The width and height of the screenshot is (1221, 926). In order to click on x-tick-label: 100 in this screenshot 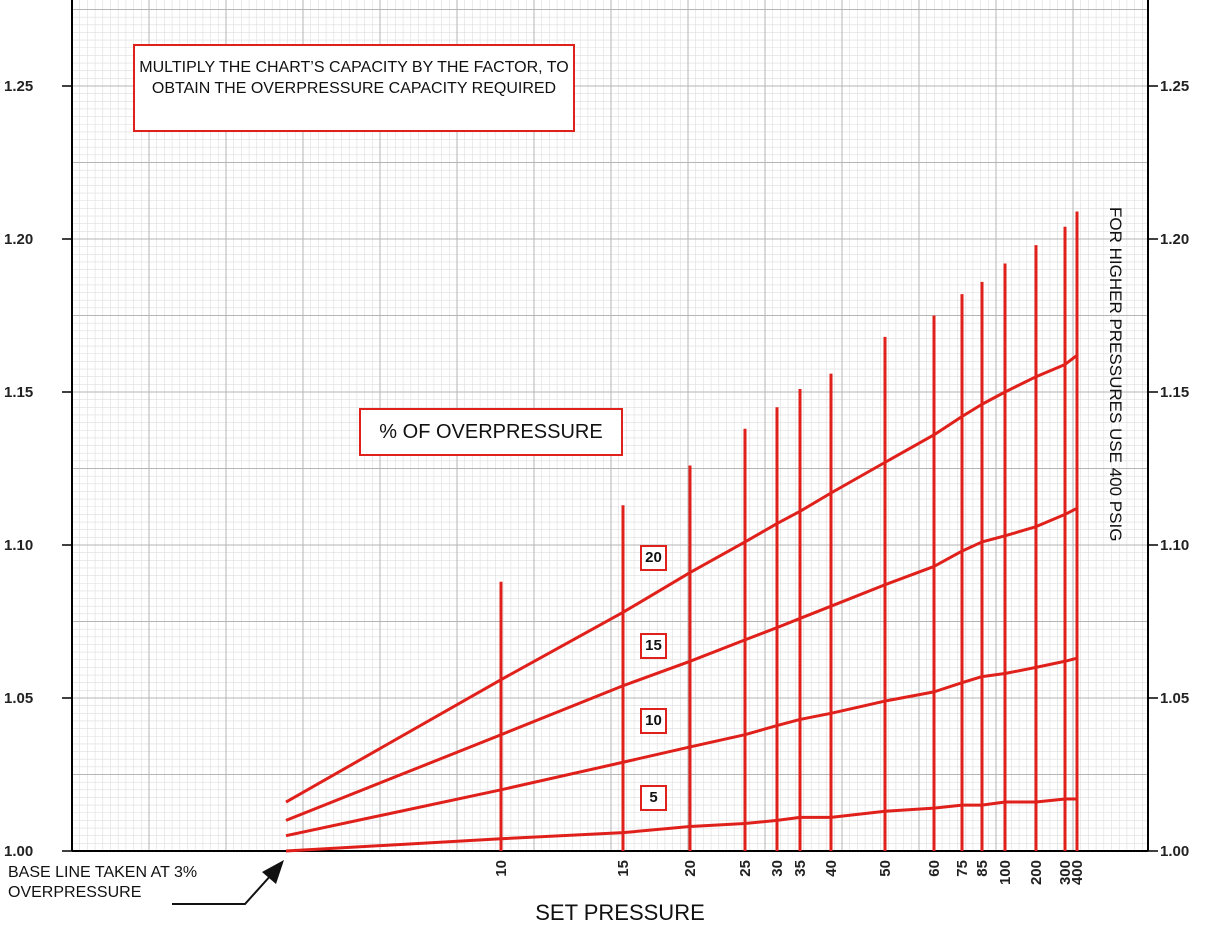, I will do `click(1005, 872)`.